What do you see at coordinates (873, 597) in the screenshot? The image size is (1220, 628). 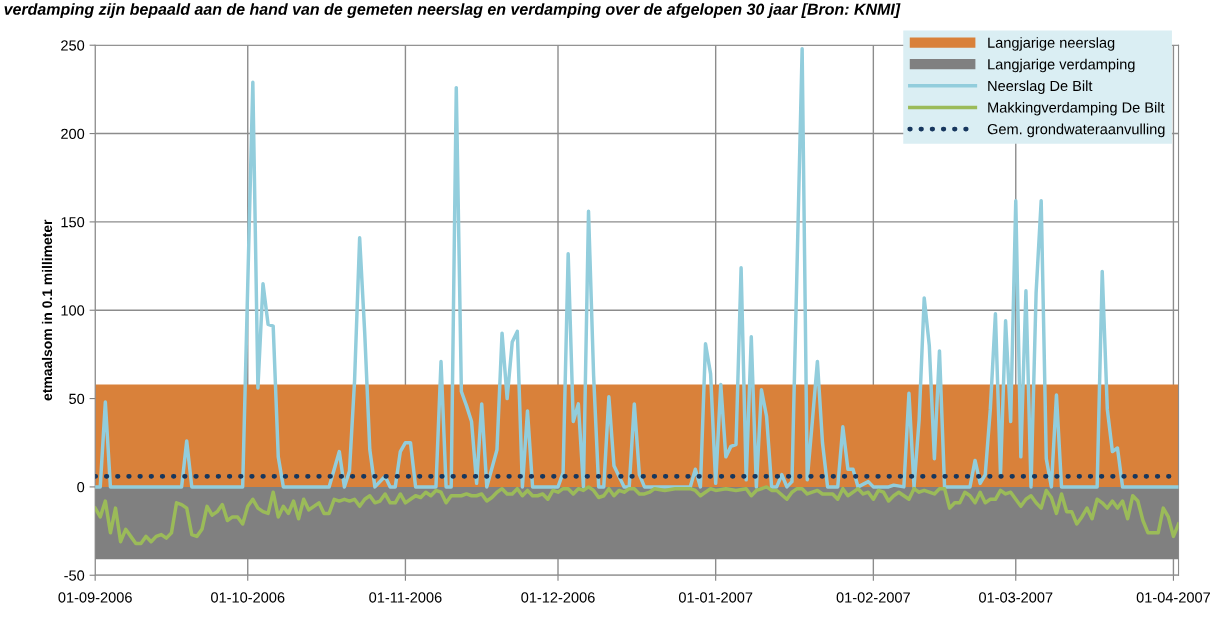 I see `x-tick-label: 01-02-2007` at bounding box center [873, 597].